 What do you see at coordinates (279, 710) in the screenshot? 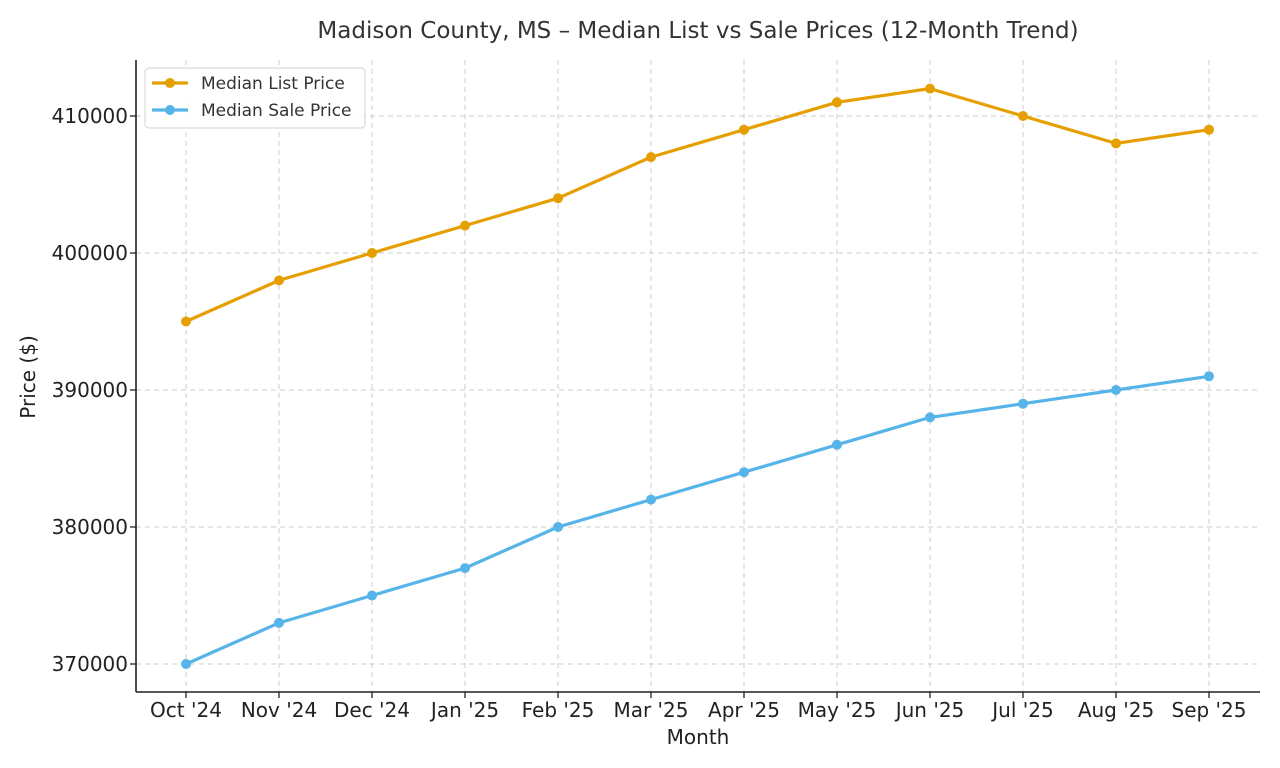
I see `x-tick-label: Nov '24` at bounding box center [279, 710].